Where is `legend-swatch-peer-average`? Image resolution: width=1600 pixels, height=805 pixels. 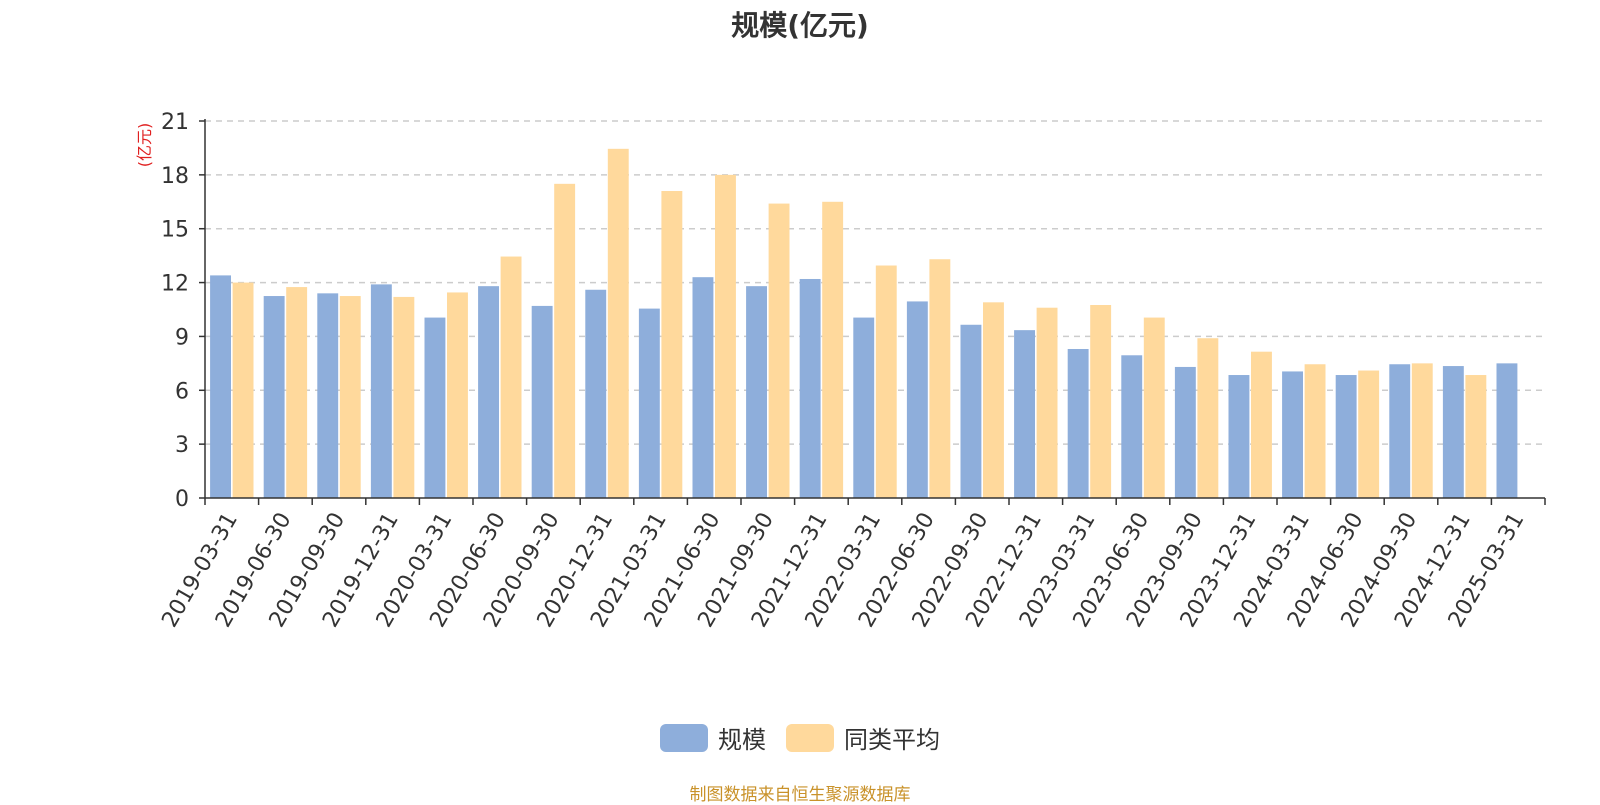
legend-swatch-peer-average is located at coordinates (810, 737).